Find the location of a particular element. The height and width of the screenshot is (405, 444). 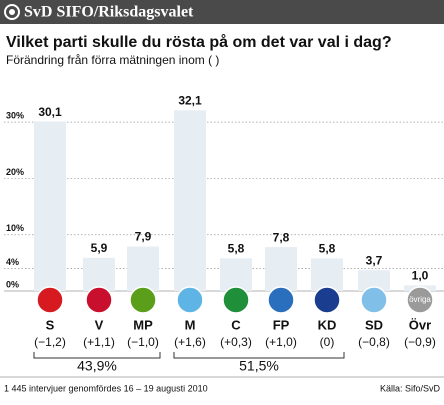

value-label: 3,7 is located at coordinates (374, 260).